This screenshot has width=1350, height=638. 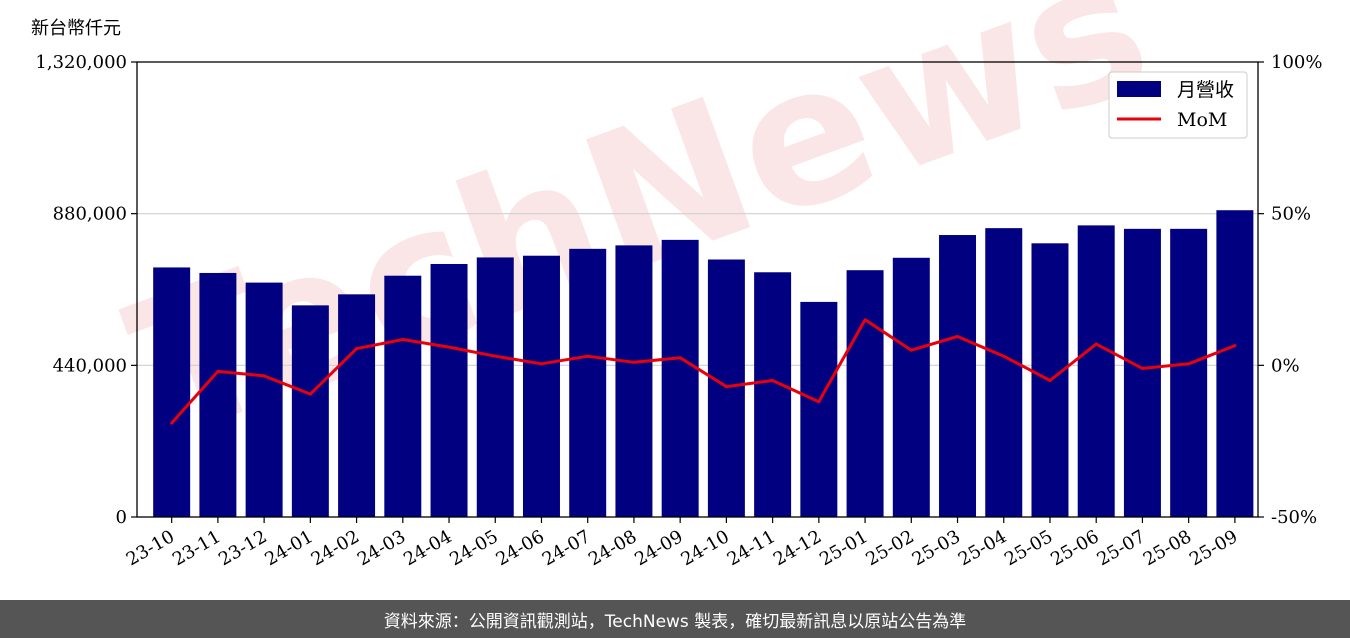 What do you see at coordinates (1294, 517) in the screenshot?
I see `y-right-tick-label: -50%` at bounding box center [1294, 517].